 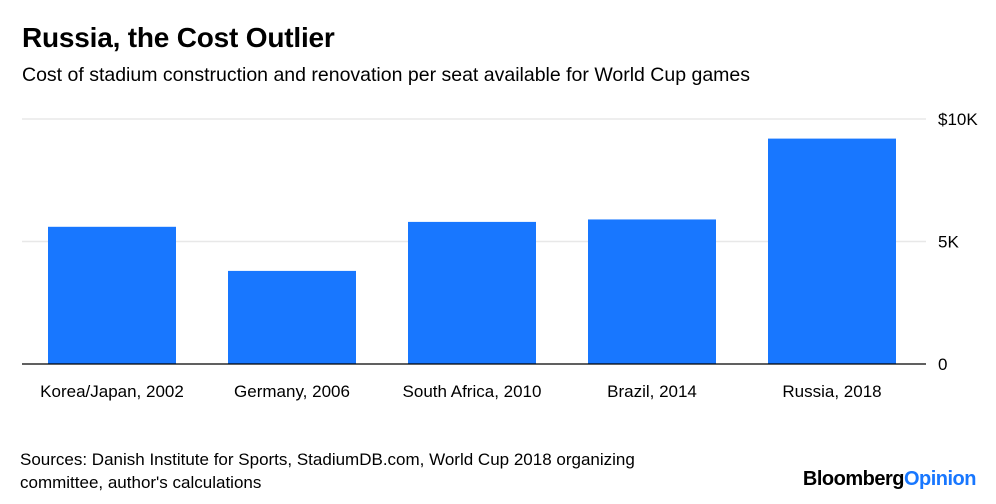 I want to click on y-tick-label-0: 0, so click(x=942, y=364).